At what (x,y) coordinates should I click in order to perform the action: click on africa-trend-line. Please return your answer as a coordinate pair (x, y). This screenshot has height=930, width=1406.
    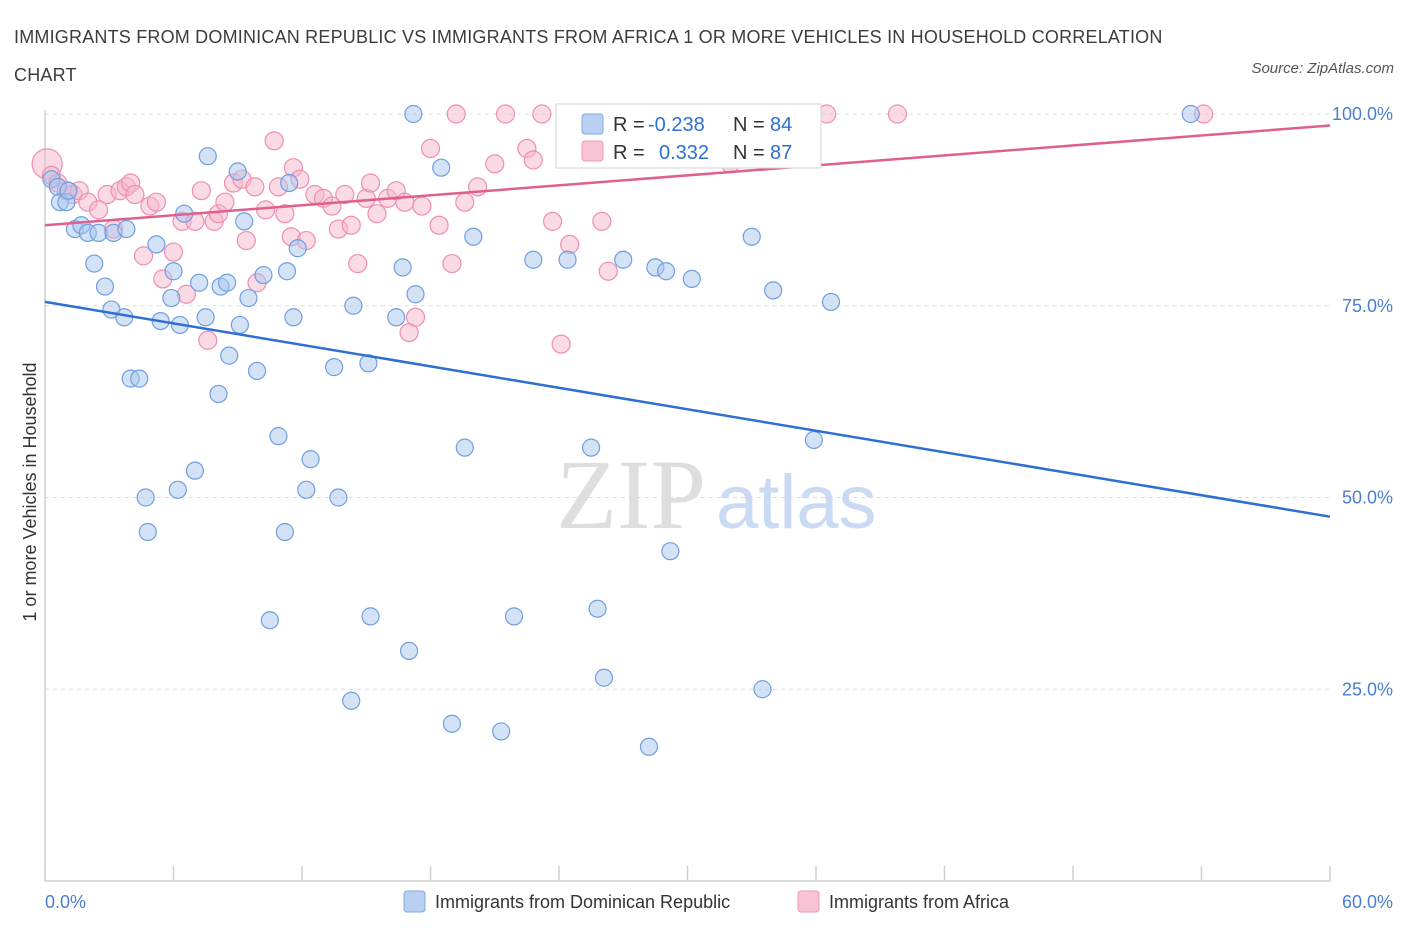
    Looking at the image, I should click on (687, 175).